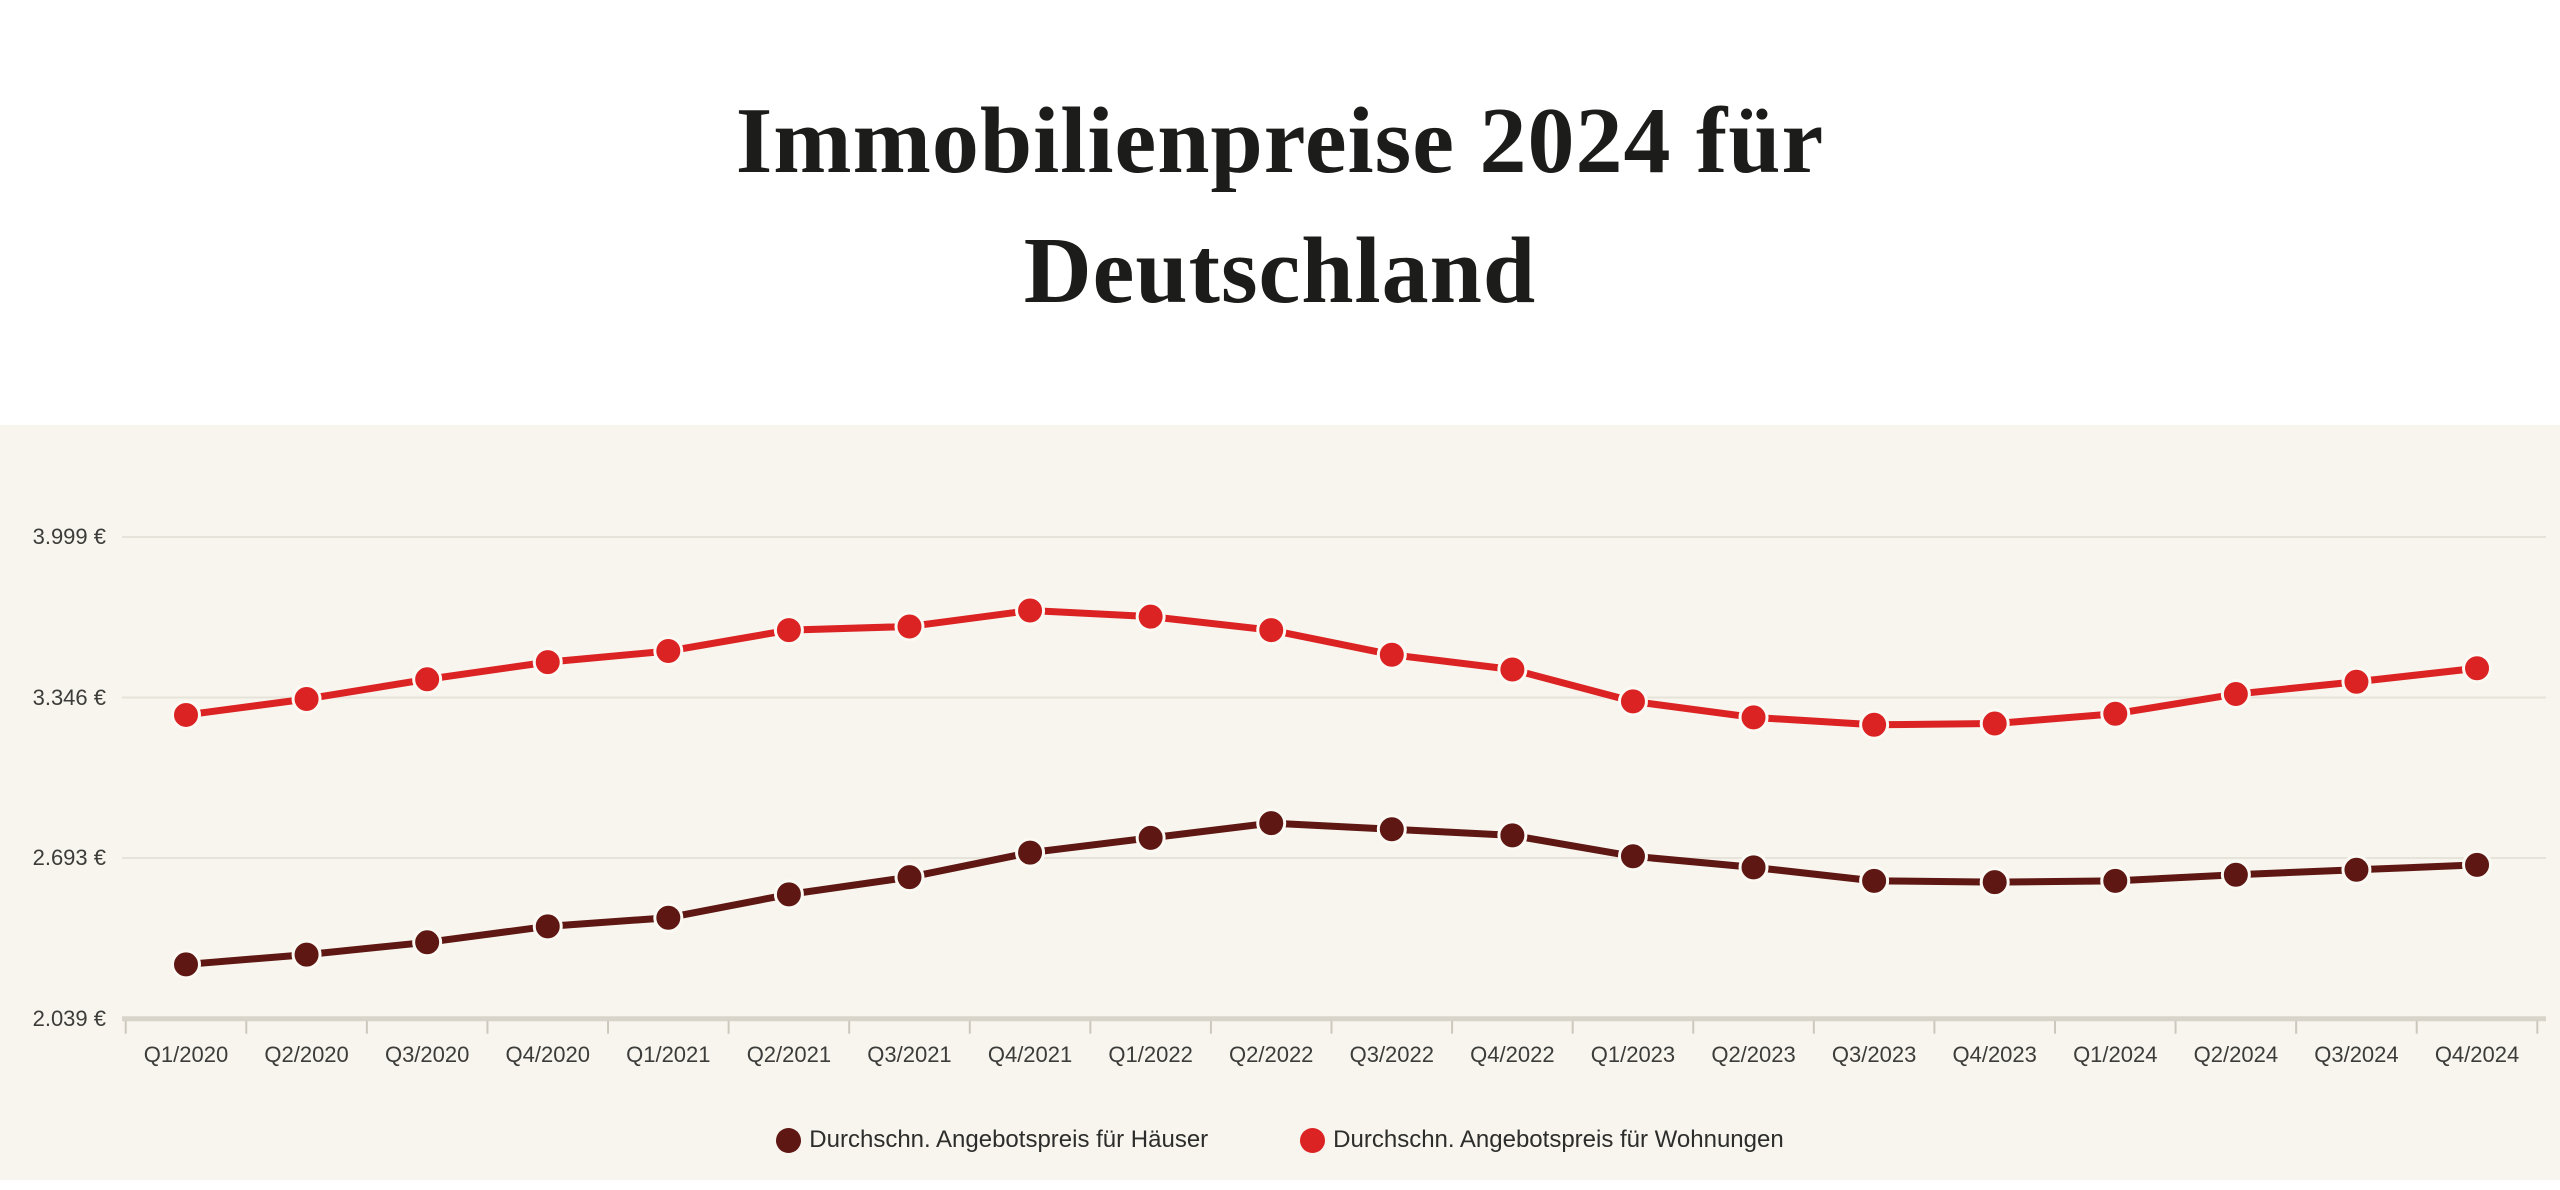 The height and width of the screenshot is (1190, 2560). What do you see at coordinates (1150, 837) in the screenshot?
I see `houses-point-Q1/2022` at bounding box center [1150, 837].